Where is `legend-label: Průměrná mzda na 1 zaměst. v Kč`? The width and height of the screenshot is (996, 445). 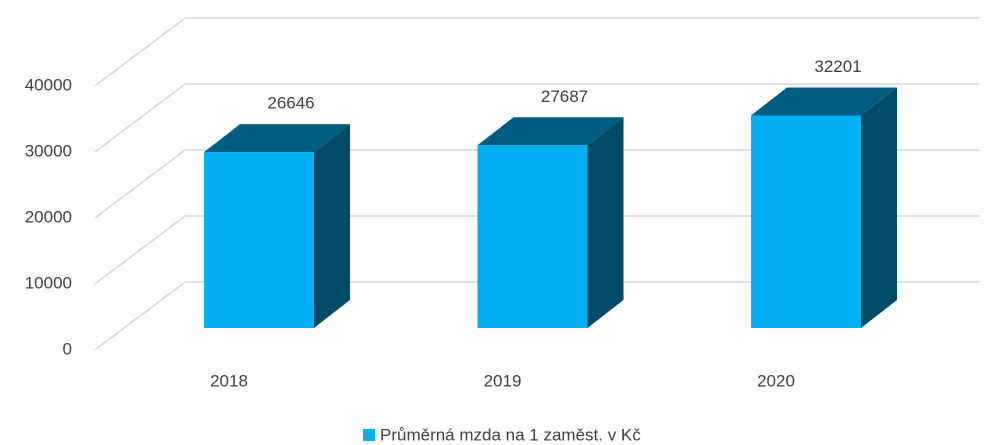
legend-label: Průměrná mzda na 1 zaměst. v Kč is located at coordinates (510, 434).